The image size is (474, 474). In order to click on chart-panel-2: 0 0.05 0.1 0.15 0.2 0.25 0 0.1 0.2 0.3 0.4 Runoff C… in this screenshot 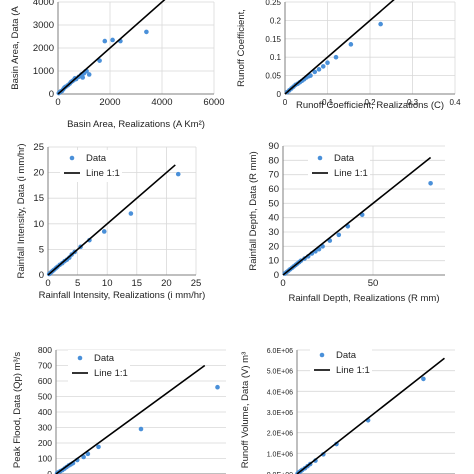, I will do `click(348, 55)`.